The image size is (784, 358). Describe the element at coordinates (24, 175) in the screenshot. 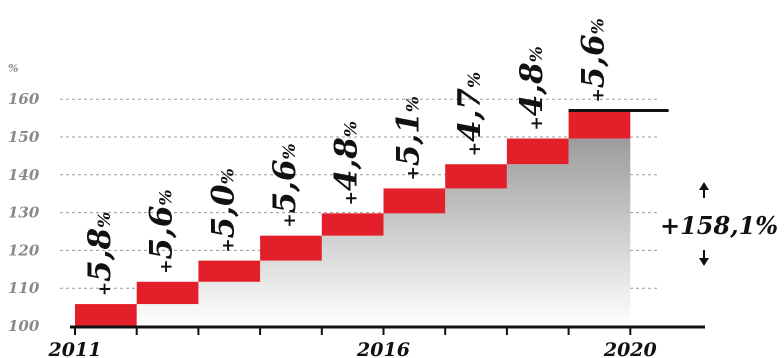

I see `y-tick-140: 140` at that location.